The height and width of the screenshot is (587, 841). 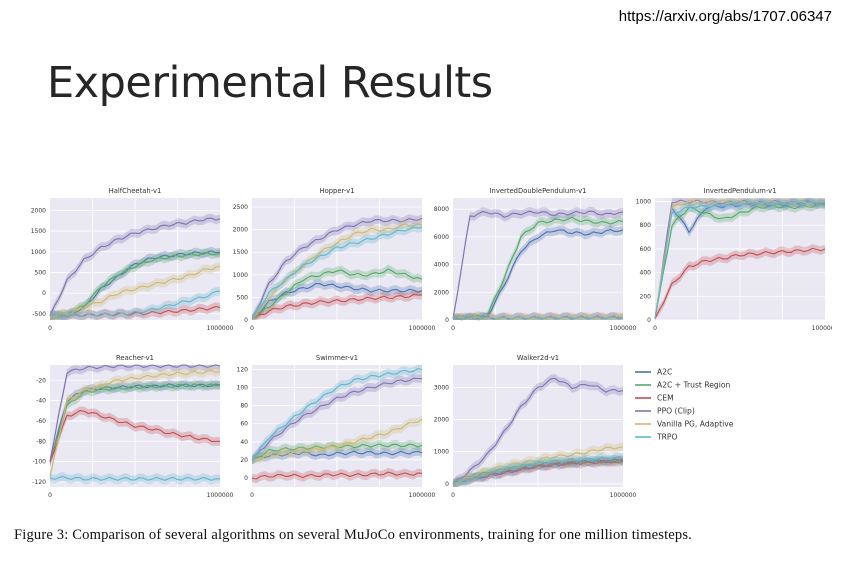 What do you see at coordinates (646, 225) in the screenshot?
I see `y-tick-label: 800` at bounding box center [646, 225].